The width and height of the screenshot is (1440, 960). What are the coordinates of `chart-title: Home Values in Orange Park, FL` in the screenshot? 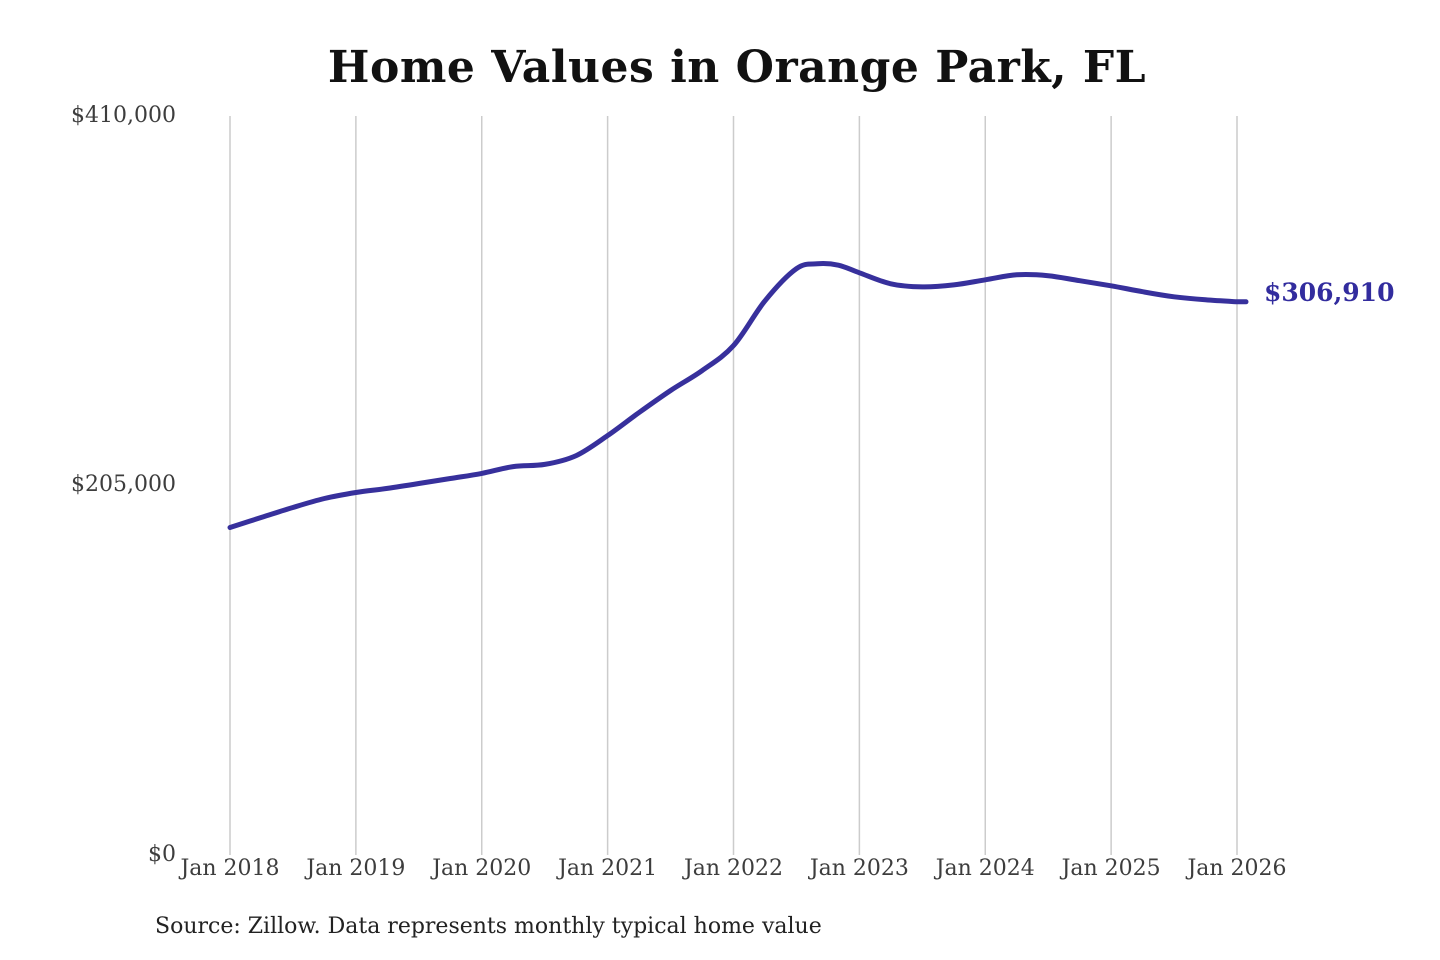 It's located at (737, 67).